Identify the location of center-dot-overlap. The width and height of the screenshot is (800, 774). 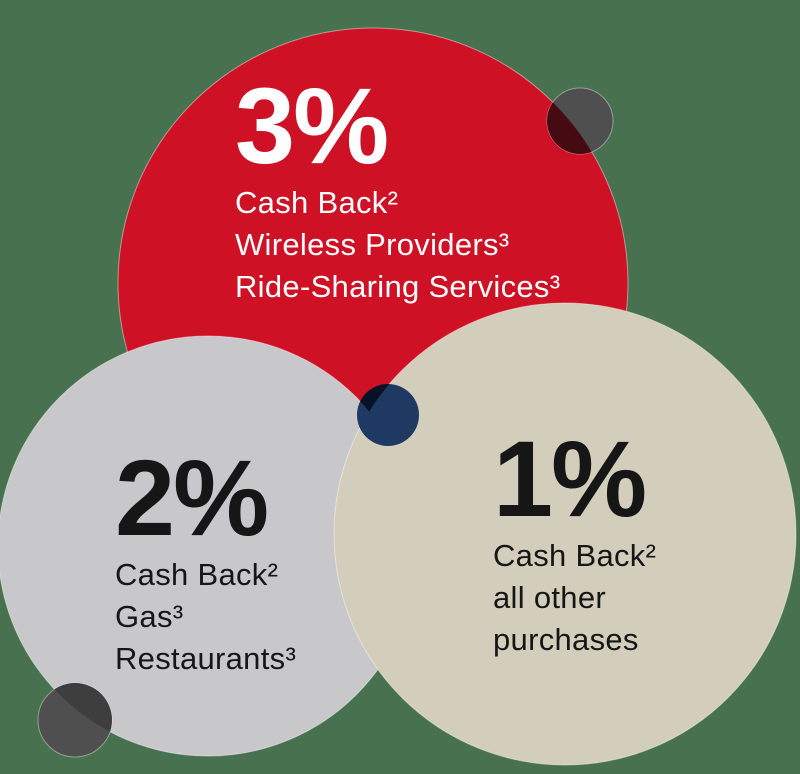
(388, 415).